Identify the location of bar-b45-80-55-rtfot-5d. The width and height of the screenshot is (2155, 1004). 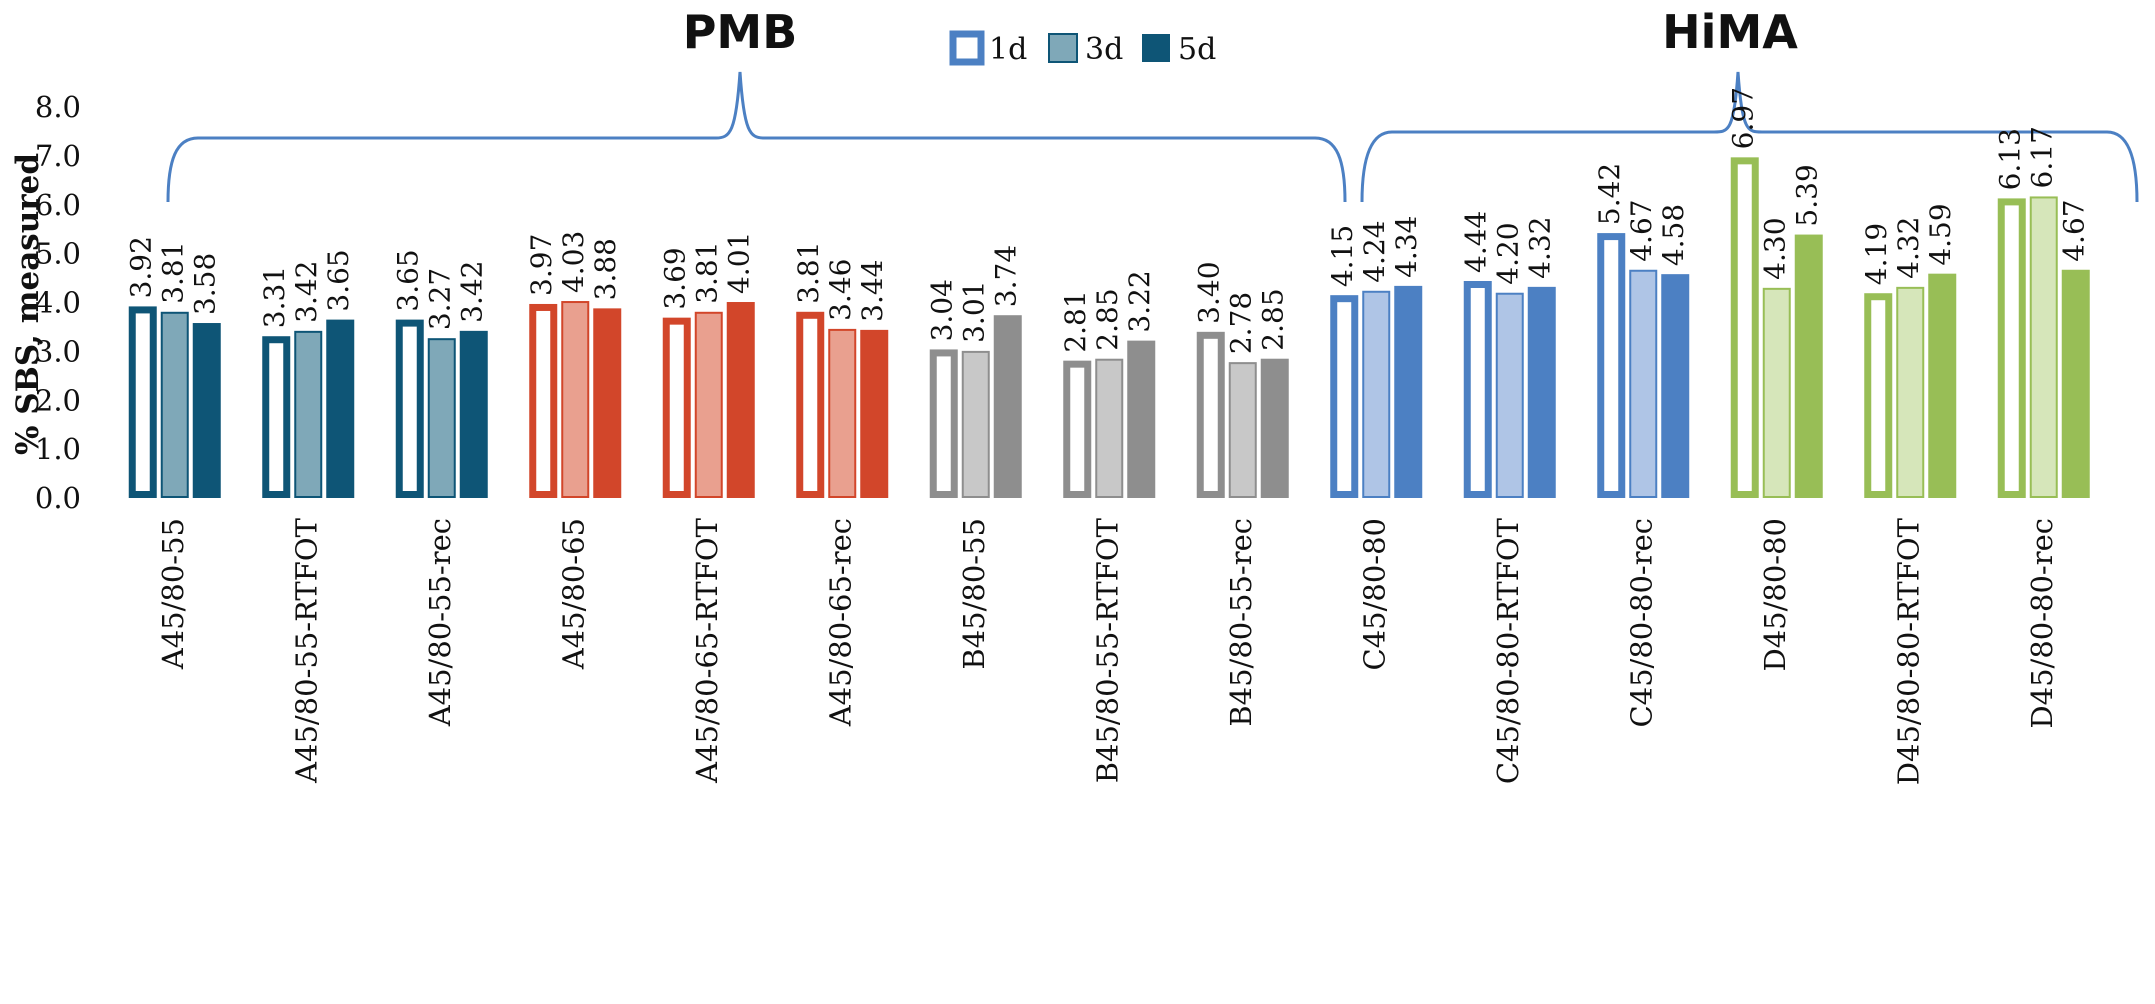
(1141, 419).